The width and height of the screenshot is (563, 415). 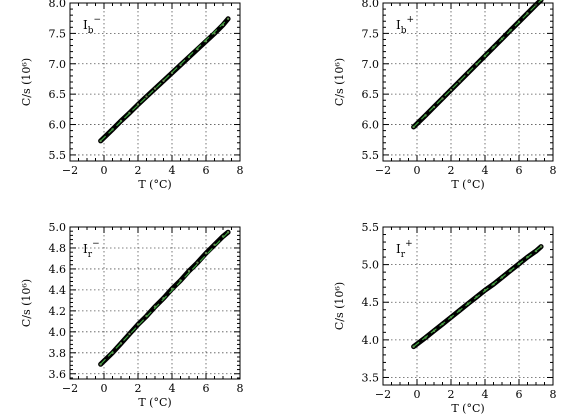 I want to click on y-tick-label: 3.8, so click(x=58, y=353).